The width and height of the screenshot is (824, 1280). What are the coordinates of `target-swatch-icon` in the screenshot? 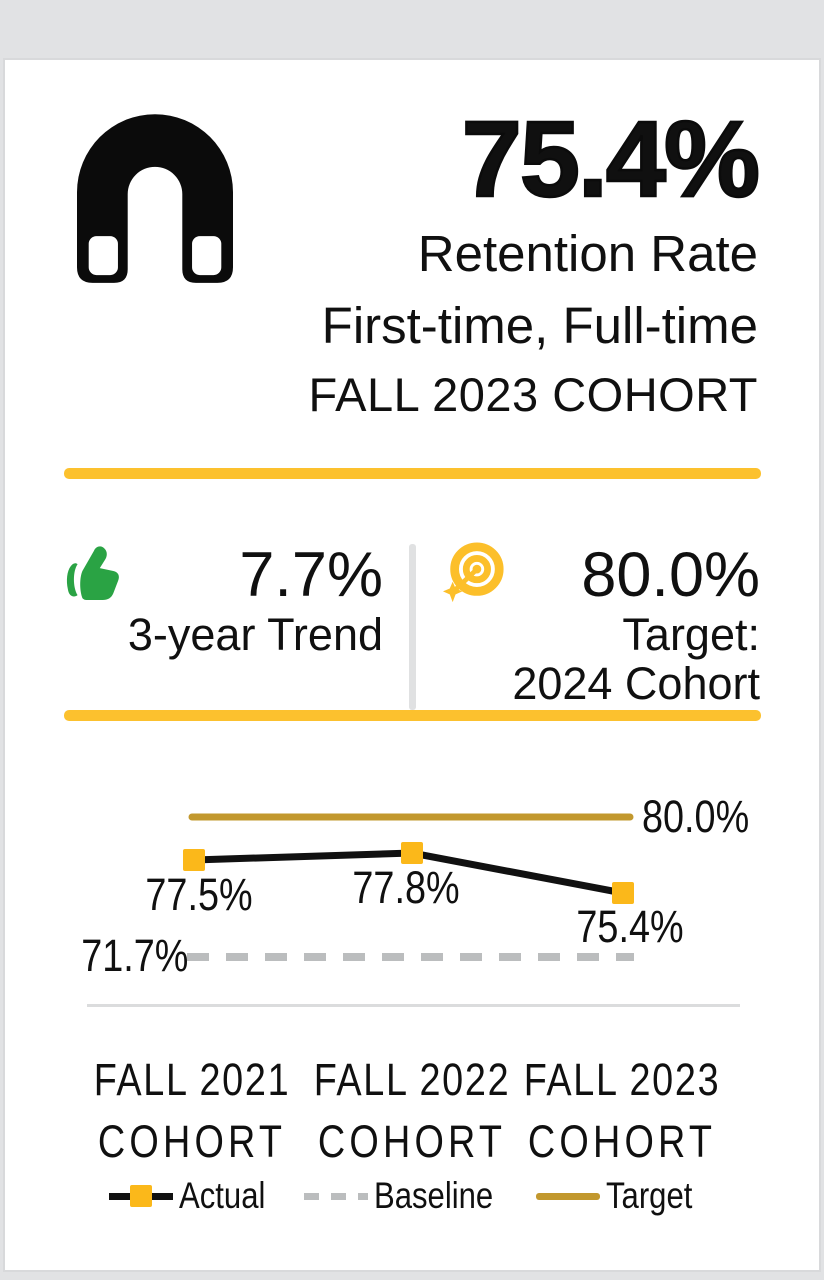 It's located at (567, 1196).